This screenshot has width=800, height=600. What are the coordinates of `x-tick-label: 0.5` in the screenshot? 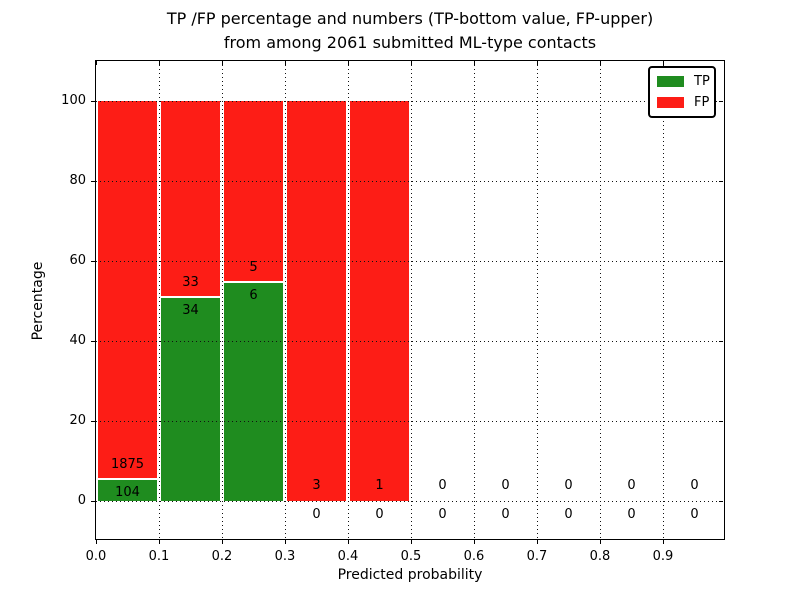 It's located at (411, 556).